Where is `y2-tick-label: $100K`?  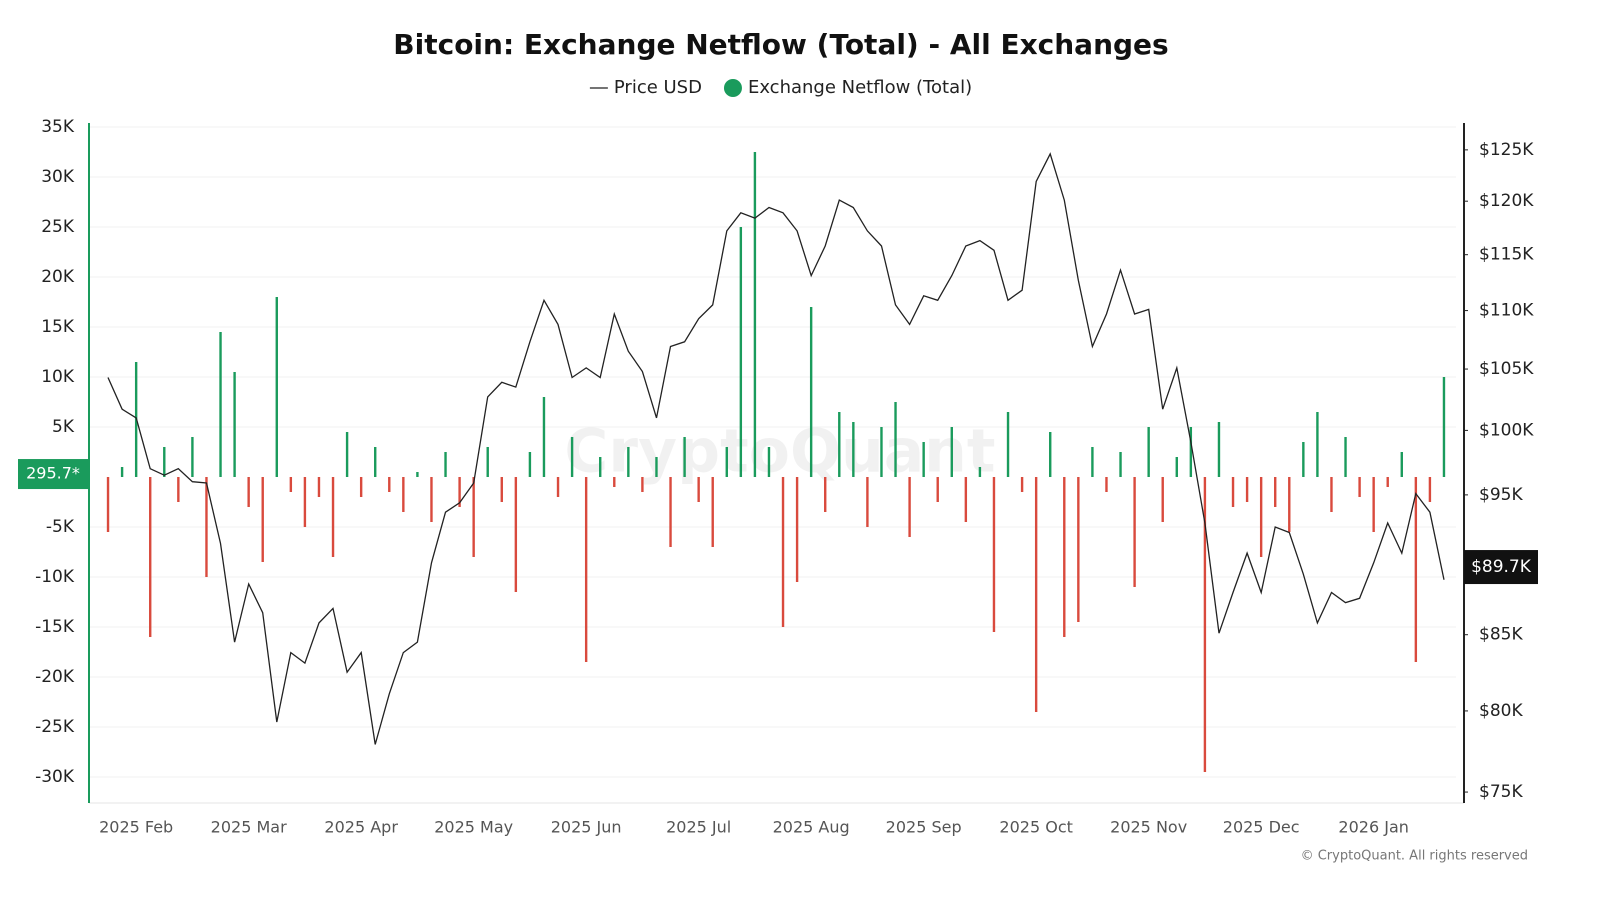
y2-tick-label: $100K is located at coordinates (1506, 430).